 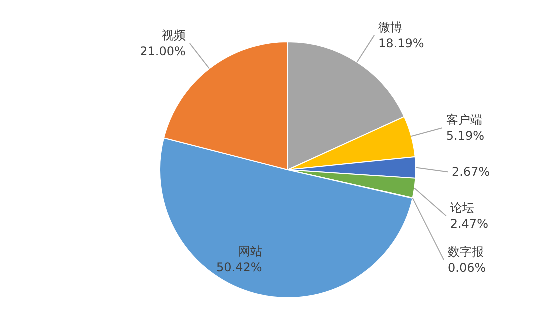 What do you see at coordinates (471, 172) in the screenshot?
I see `data-label: 2.67%` at bounding box center [471, 172].